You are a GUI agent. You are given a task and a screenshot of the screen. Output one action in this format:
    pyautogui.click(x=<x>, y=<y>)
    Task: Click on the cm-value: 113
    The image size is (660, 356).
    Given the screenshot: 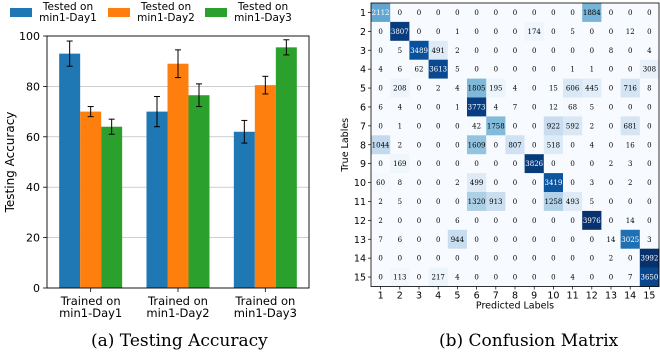 What is the action you would take?
    pyautogui.click(x=399, y=278)
    